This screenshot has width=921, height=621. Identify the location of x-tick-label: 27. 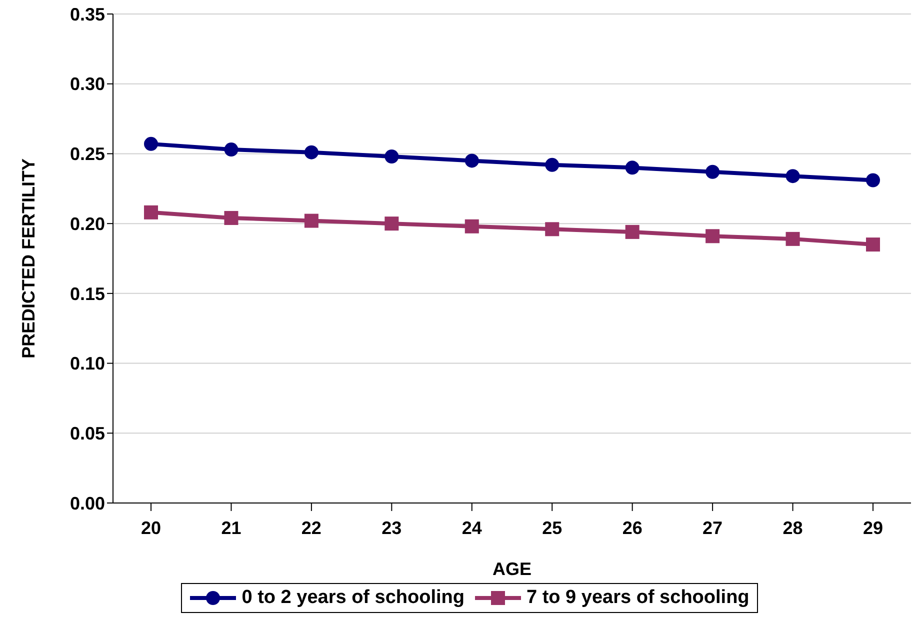
(712, 528).